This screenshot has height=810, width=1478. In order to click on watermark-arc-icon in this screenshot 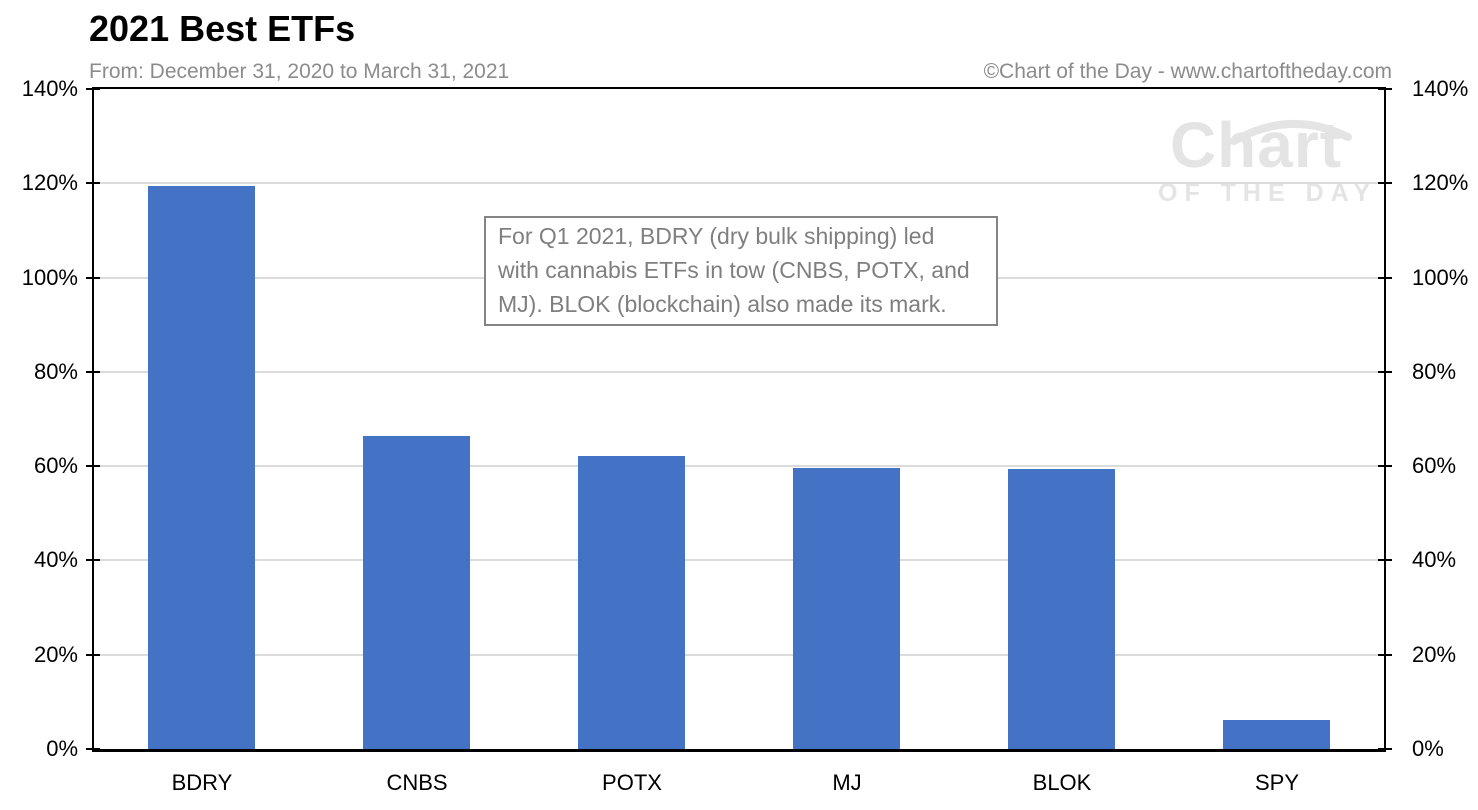, I will do `click(1291, 132)`.